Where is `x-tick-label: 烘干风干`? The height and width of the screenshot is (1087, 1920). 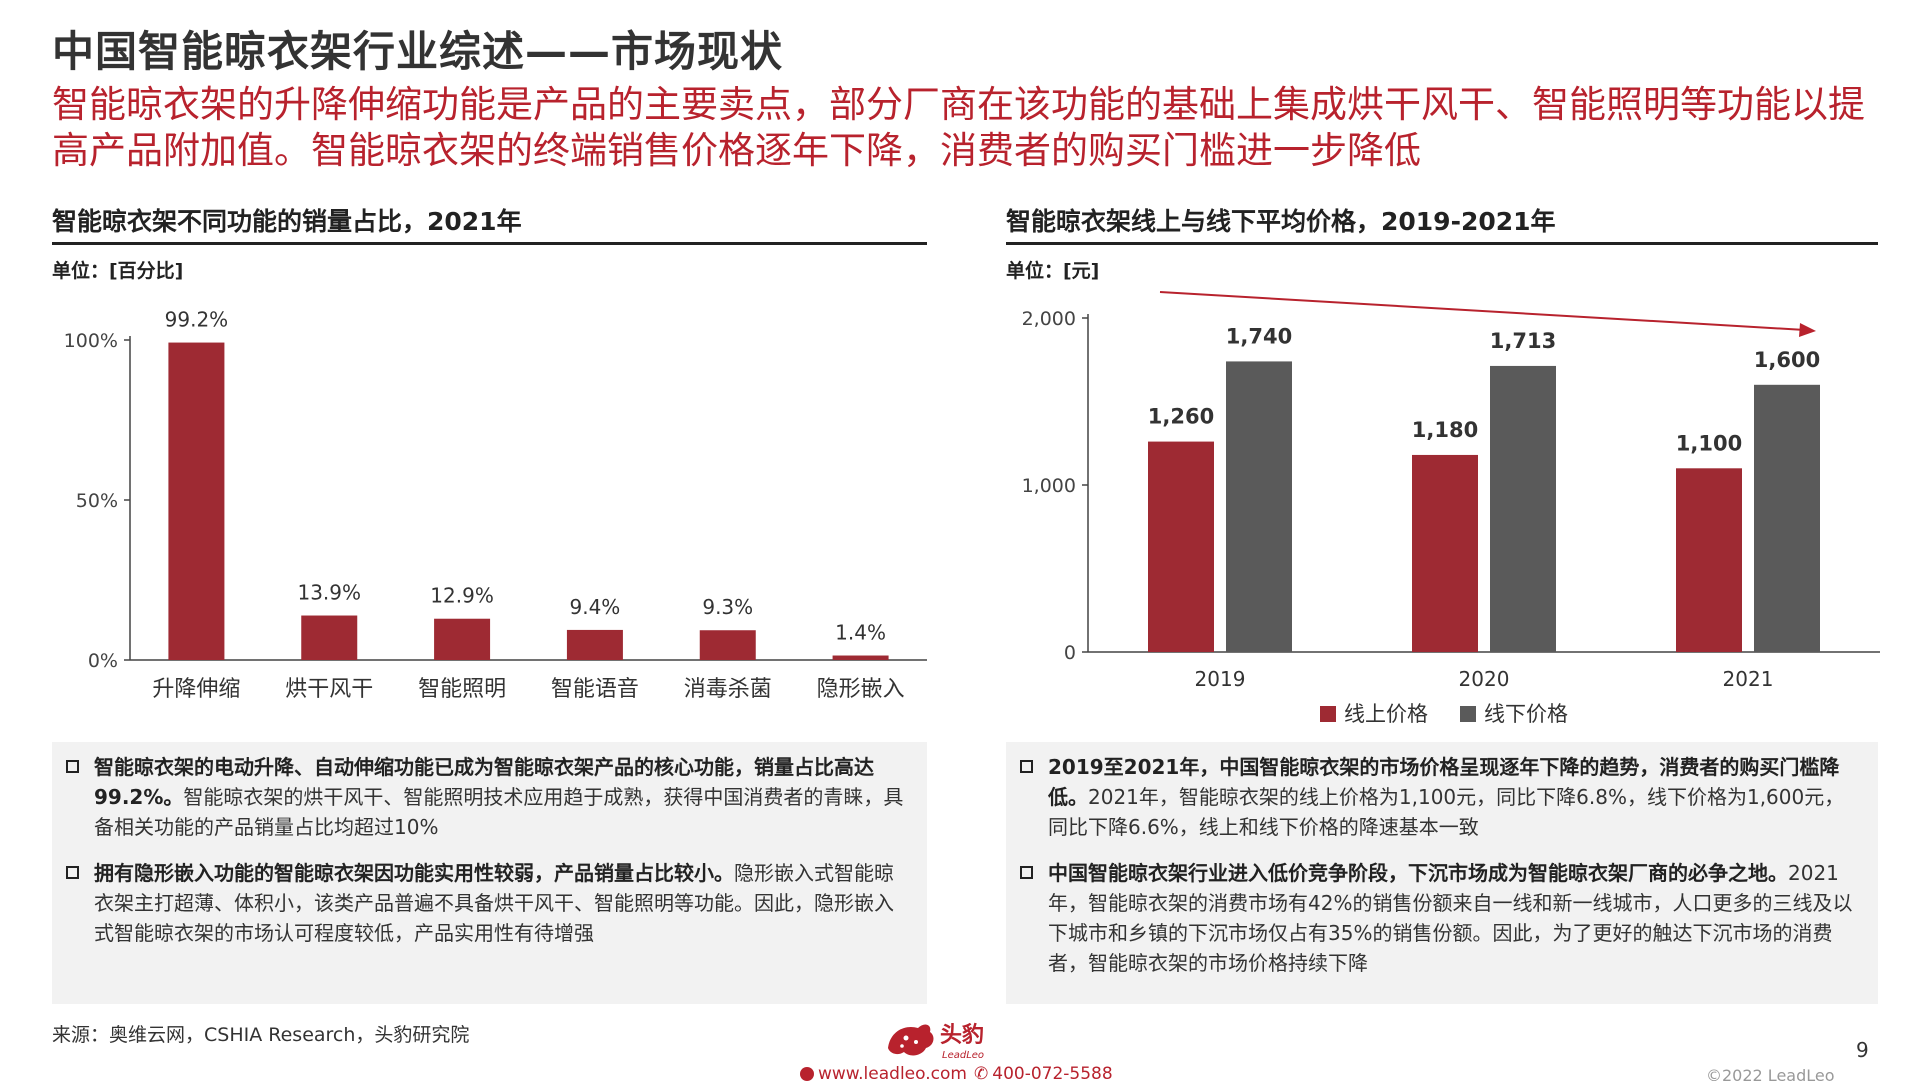
x-tick-label: 烘干风干 is located at coordinates (329, 689).